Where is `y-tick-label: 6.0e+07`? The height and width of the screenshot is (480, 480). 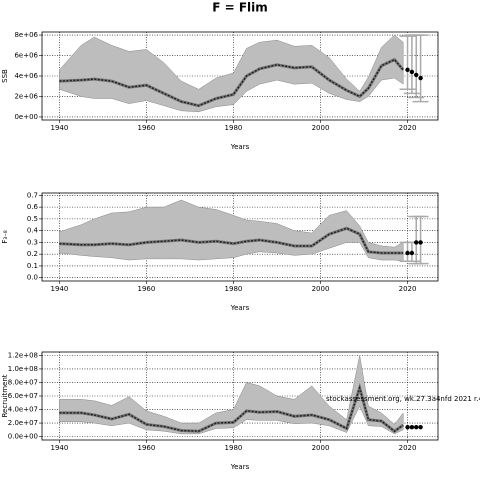 y-tick-label: 6.0e+07 is located at coordinates (23, 396).